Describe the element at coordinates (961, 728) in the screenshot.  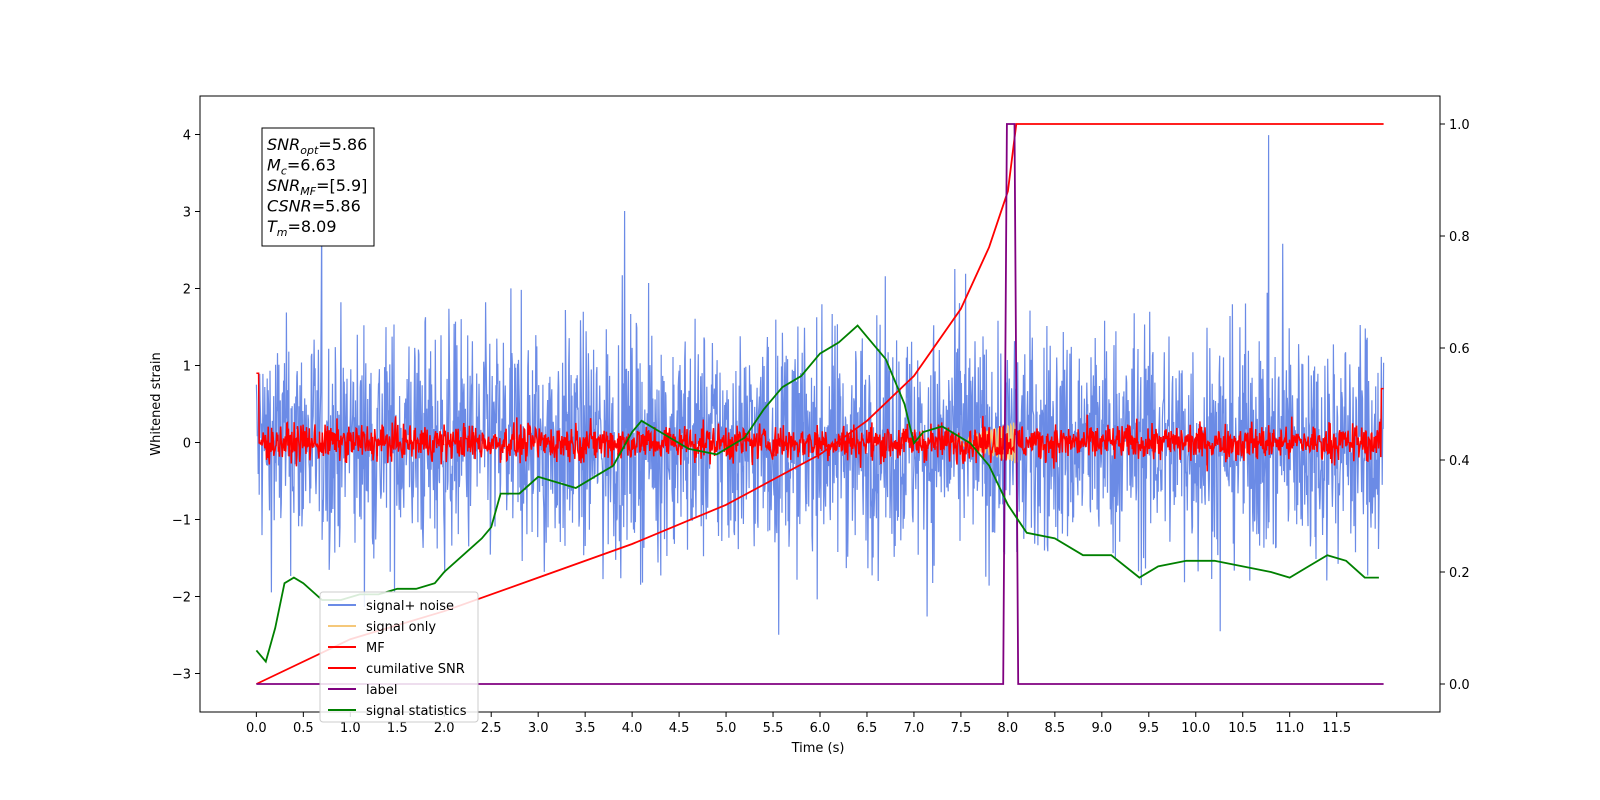
I see `x-tick-label: 7.5` at that location.